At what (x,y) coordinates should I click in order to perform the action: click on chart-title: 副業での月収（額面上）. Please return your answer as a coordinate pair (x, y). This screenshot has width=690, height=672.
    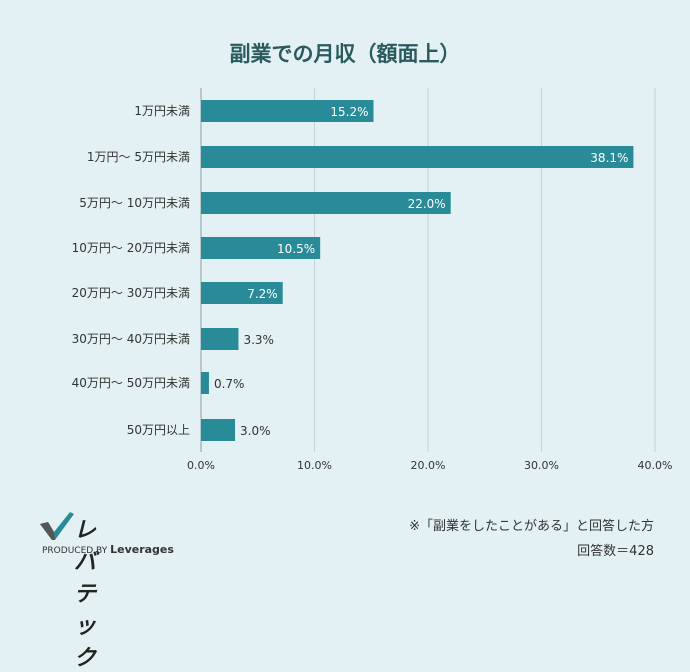
    Looking at the image, I should click on (345, 54).